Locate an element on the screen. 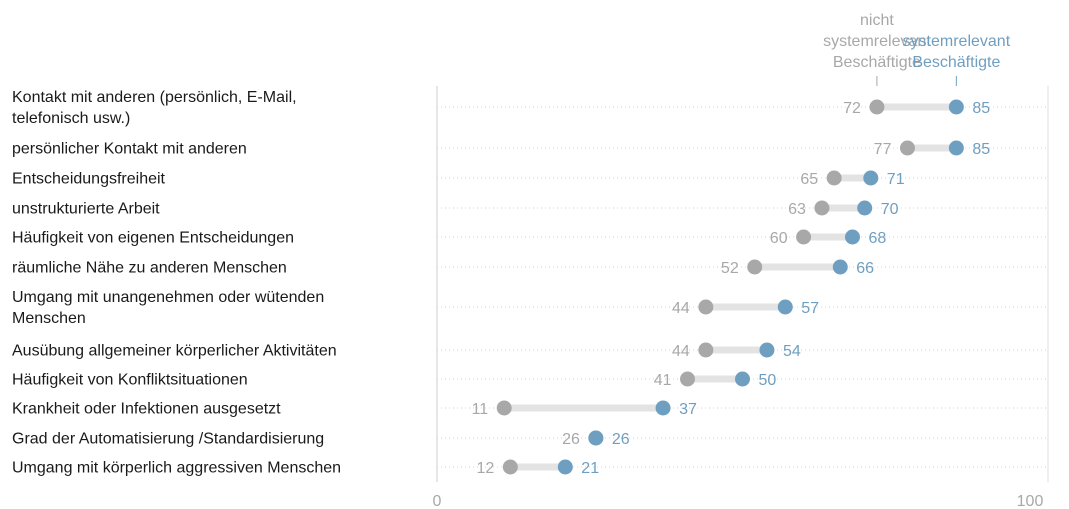  category-label: Krankheit oder Infektionen ausgesetzt is located at coordinates (146, 409).